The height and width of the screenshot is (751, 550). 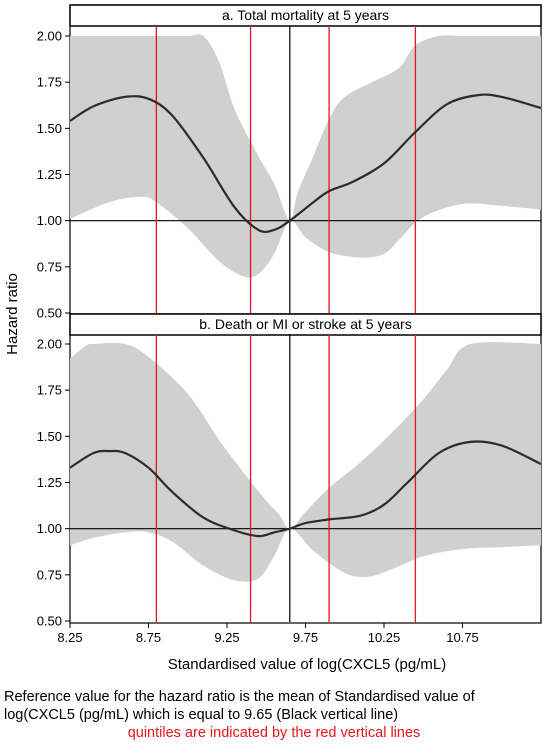 I want to click on y-tick-label-b: 1.75, so click(x=49, y=390).